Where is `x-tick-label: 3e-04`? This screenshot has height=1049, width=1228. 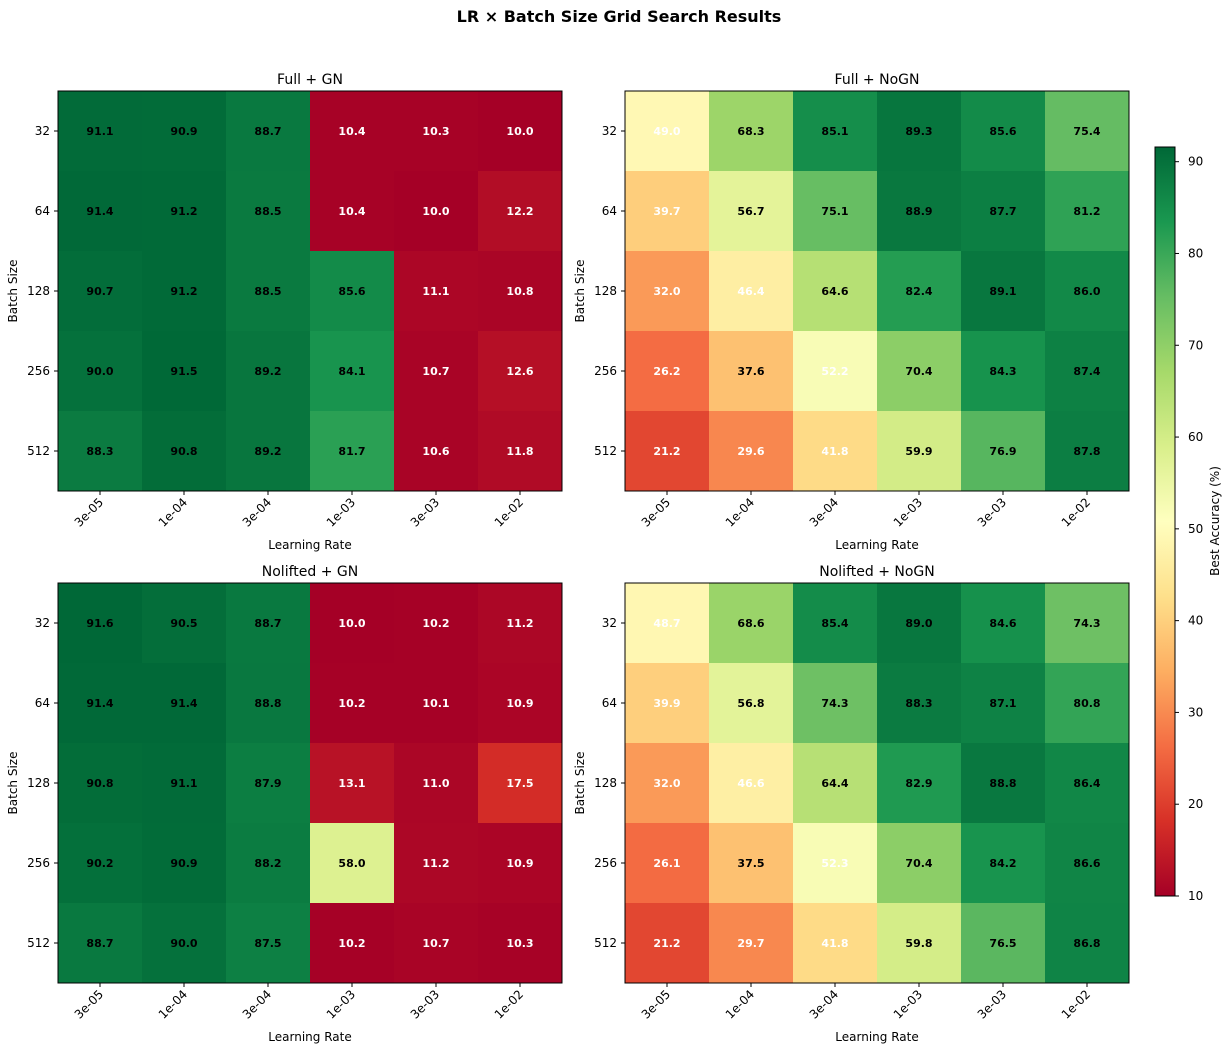
x-tick-label: 3e-04 is located at coordinates (824, 1004).